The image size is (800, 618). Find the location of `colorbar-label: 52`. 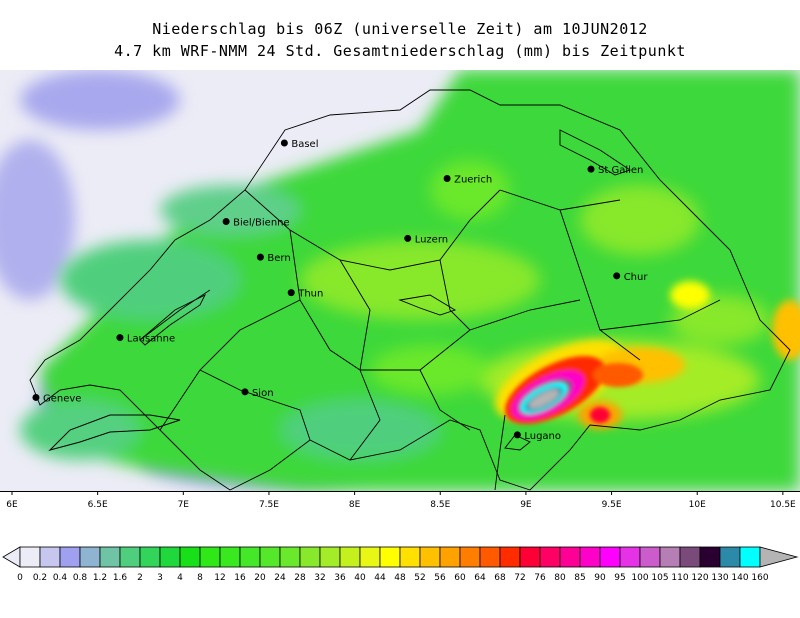

colorbar-label: 52 is located at coordinates (419, 578).